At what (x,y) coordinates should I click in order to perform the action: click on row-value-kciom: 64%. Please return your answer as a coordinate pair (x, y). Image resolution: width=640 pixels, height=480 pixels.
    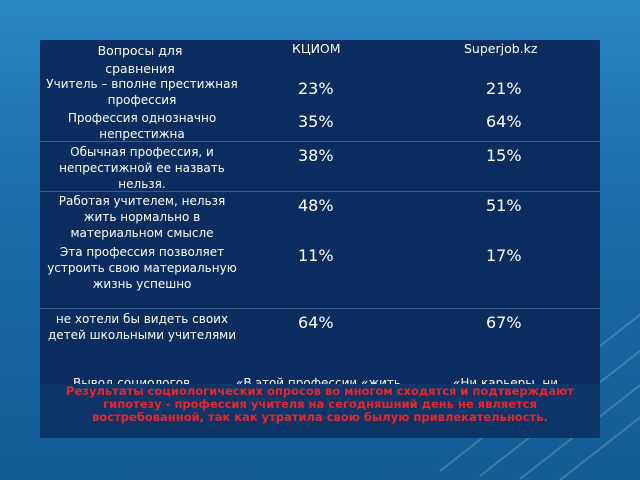
    Looking at the image, I should click on (316, 322).